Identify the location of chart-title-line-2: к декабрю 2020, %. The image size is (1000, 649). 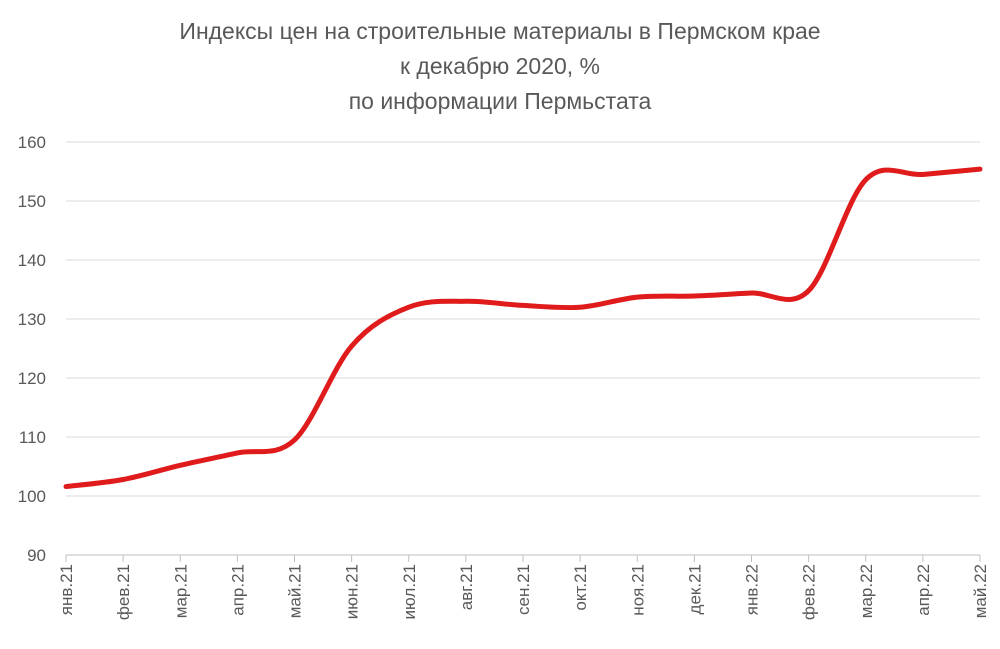
(500, 66).